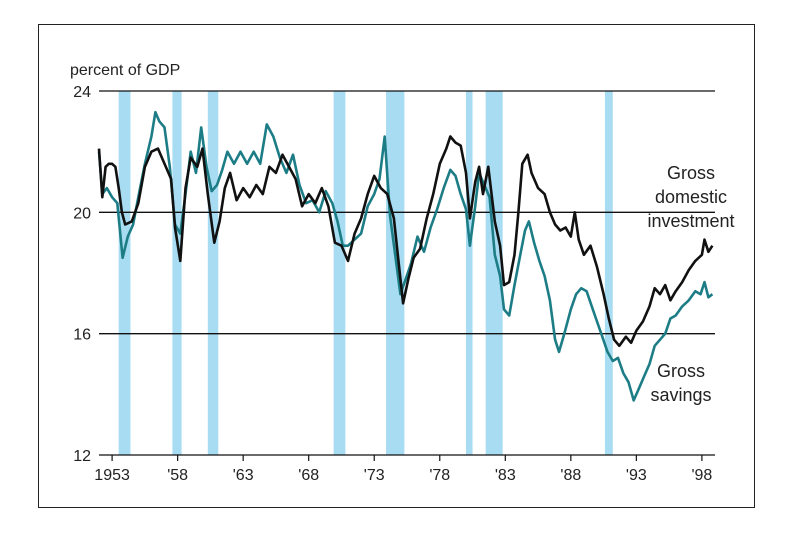 The image size is (800, 536). Describe the element at coordinates (82, 92) in the screenshot. I see `y-tick-label: 24` at that location.